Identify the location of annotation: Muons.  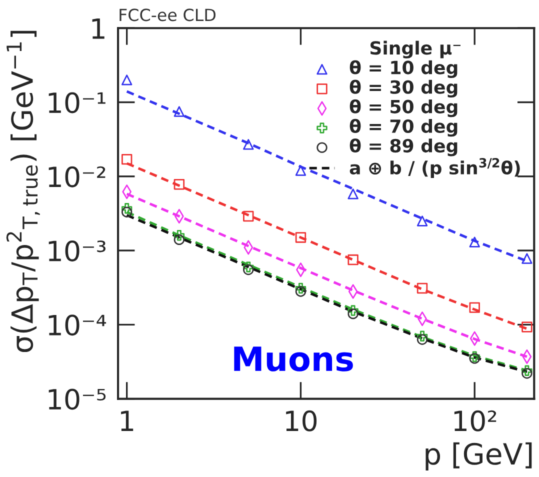
(293, 359).